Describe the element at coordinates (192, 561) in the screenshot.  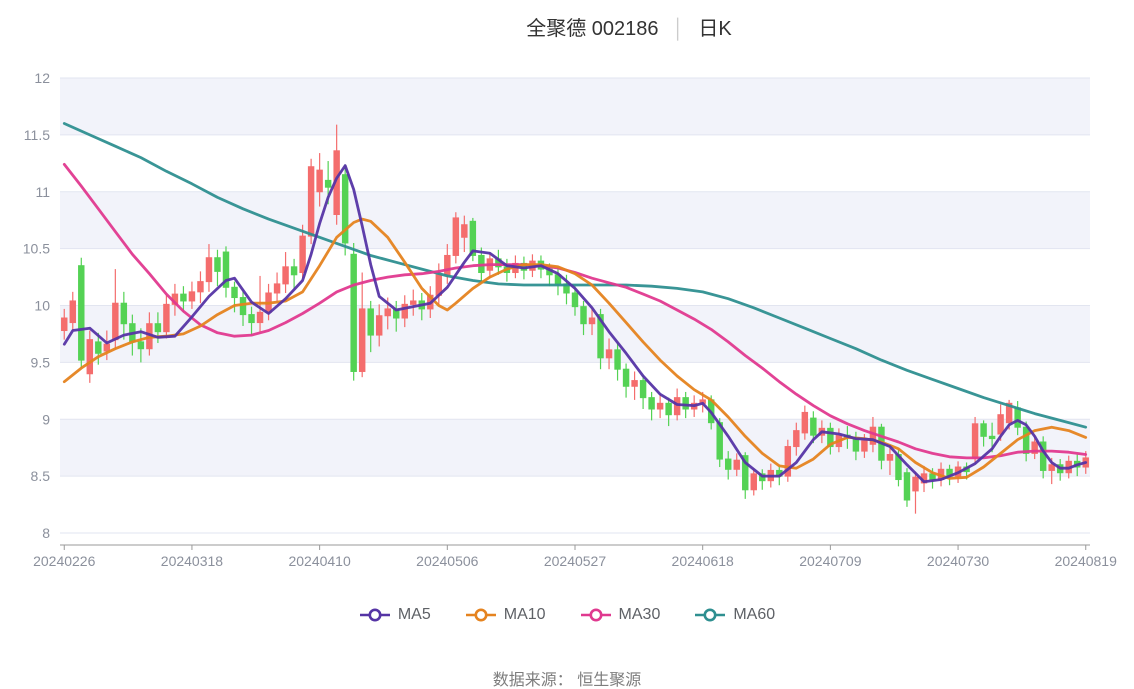
I see `svg-text: 20240318` at that location.